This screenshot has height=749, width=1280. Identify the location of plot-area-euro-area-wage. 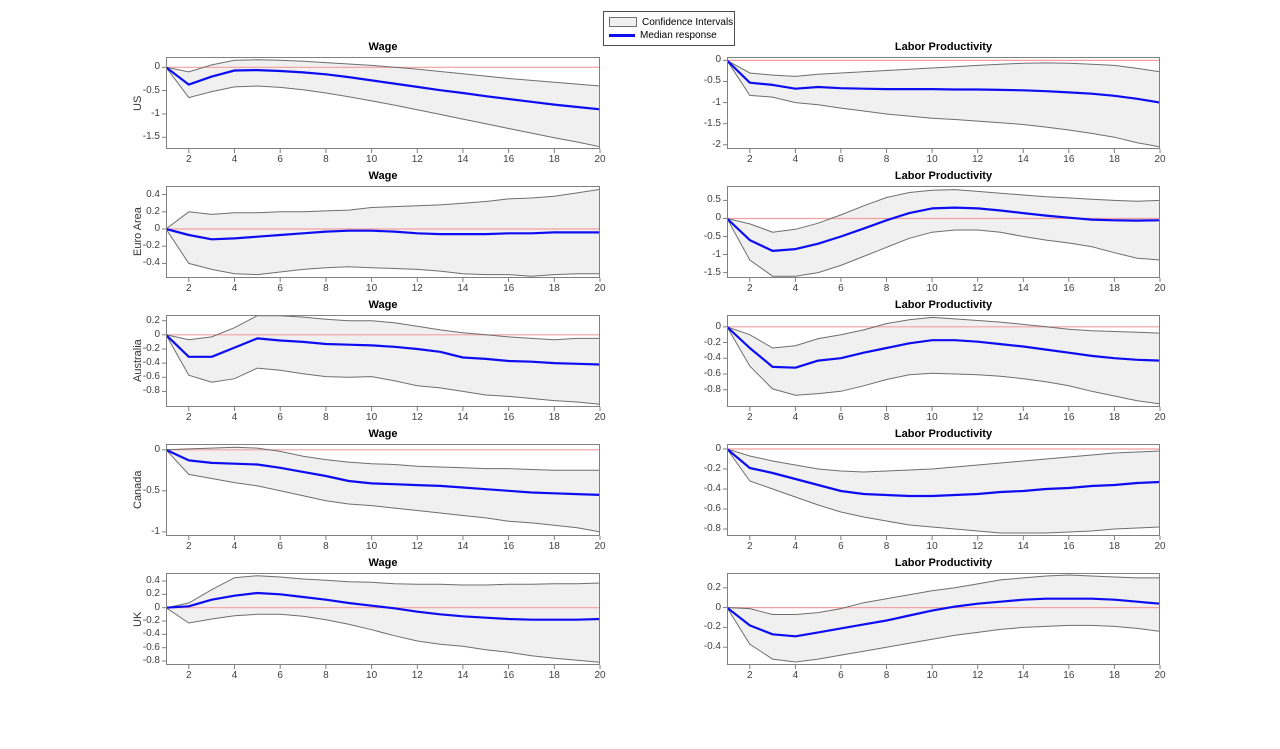
(381, 234).